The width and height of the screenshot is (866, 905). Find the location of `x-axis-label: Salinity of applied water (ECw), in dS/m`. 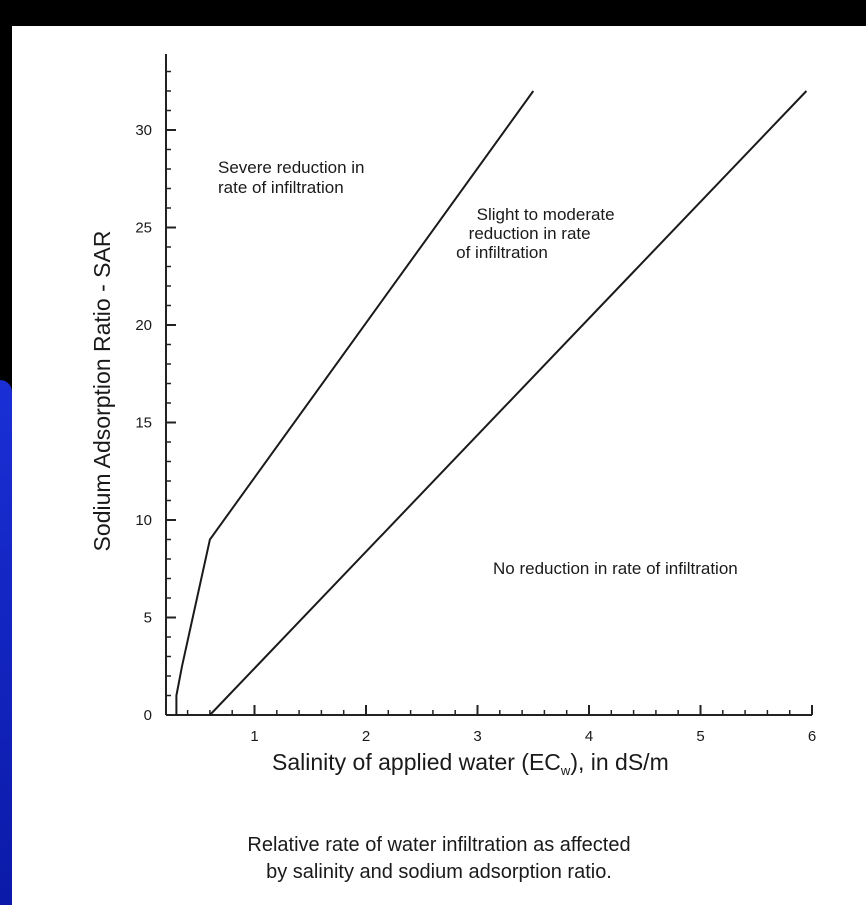

x-axis-label: Salinity of applied water (ECw), in dS/m is located at coordinates (470, 763).